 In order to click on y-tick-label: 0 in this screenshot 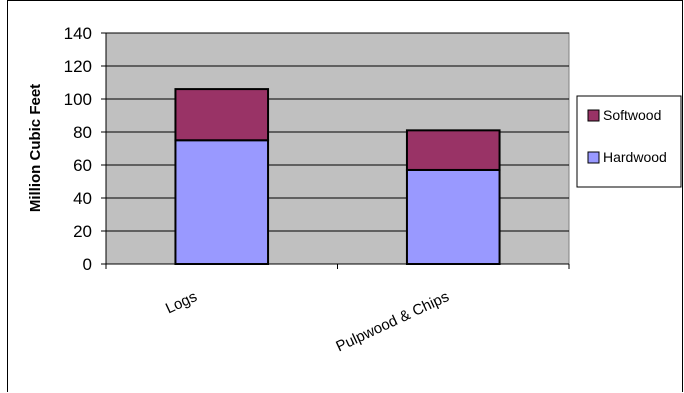, I will do `click(87, 264)`.